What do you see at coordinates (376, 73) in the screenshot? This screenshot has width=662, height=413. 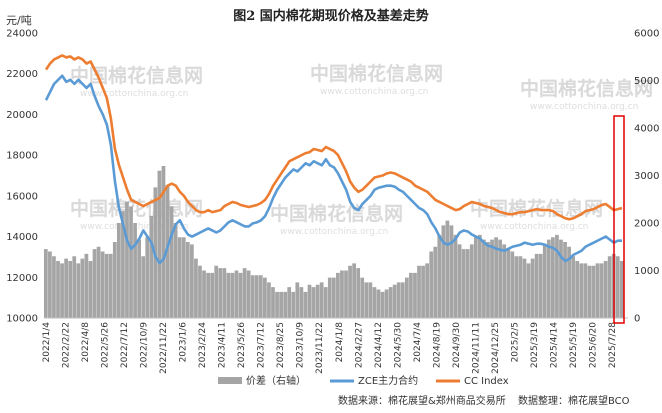 I see `watermark-title-1: 中国棉花信息网` at bounding box center [376, 73].